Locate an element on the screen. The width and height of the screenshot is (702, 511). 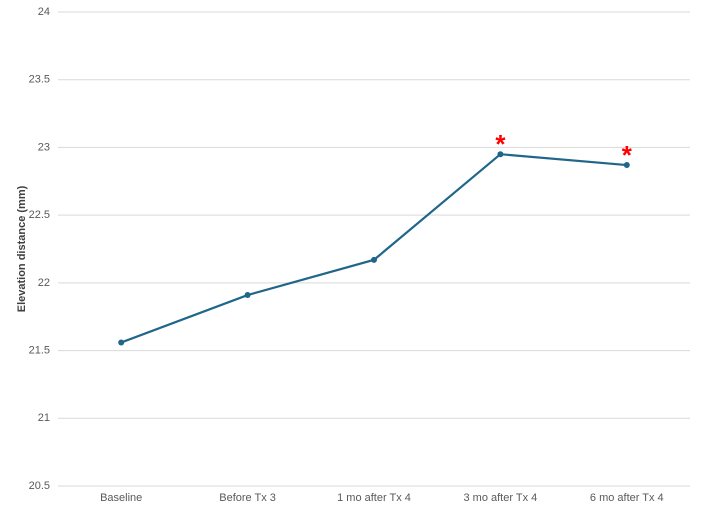
y-tick-label: 21 is located at coordinates (44, 418).